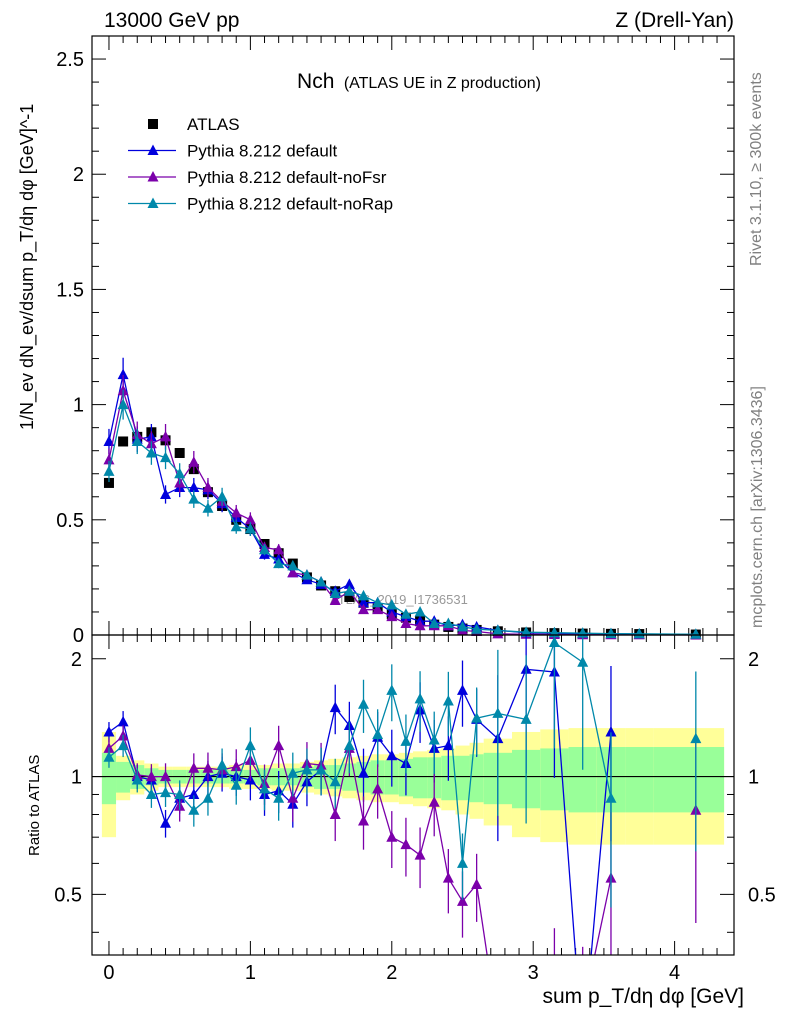  What do you see at coordinates (250, 973) in the screenshot?
I see `x-tick-label: 1` at bounding box center [250, 973].